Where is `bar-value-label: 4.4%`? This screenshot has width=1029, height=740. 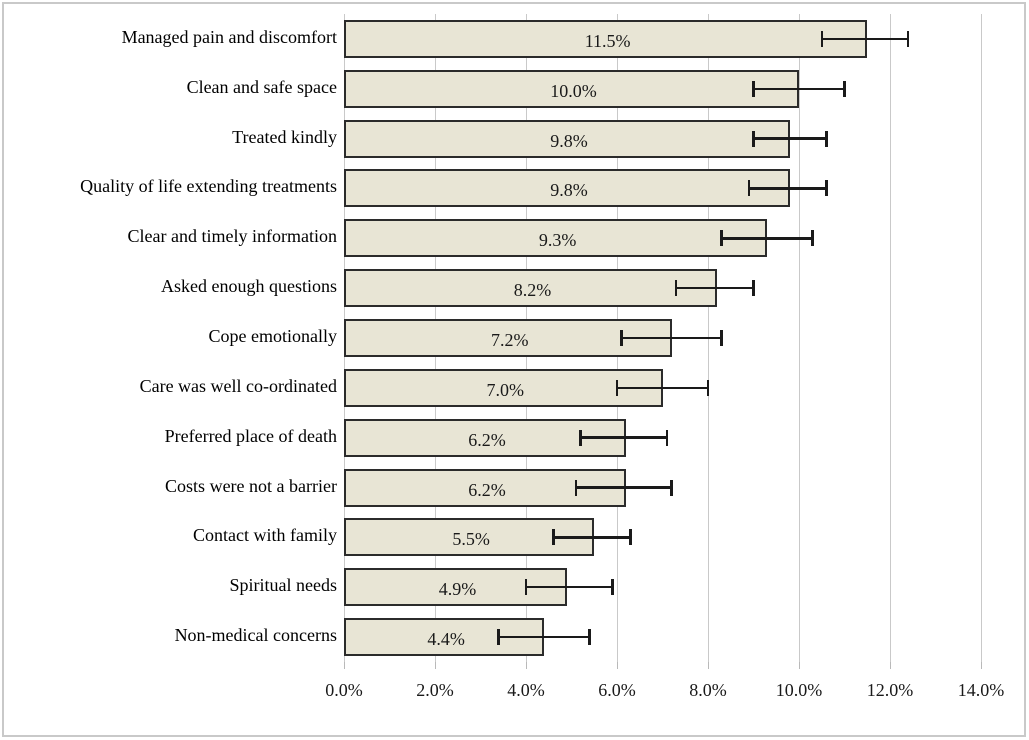 bar-value-label: 4.4% is located at coordinates (446, 639).